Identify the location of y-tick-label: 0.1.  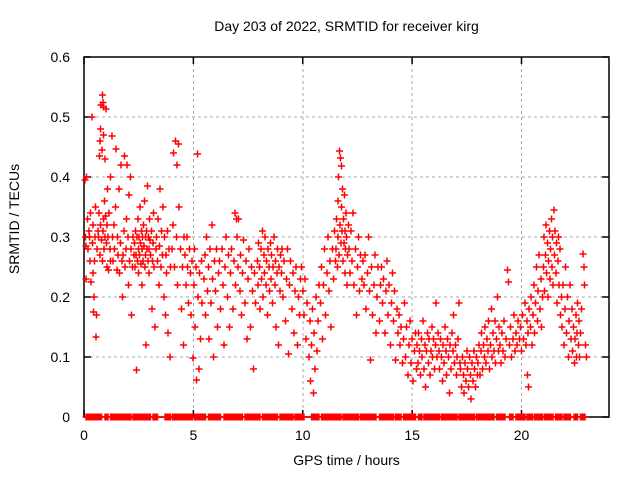
(60, 357).